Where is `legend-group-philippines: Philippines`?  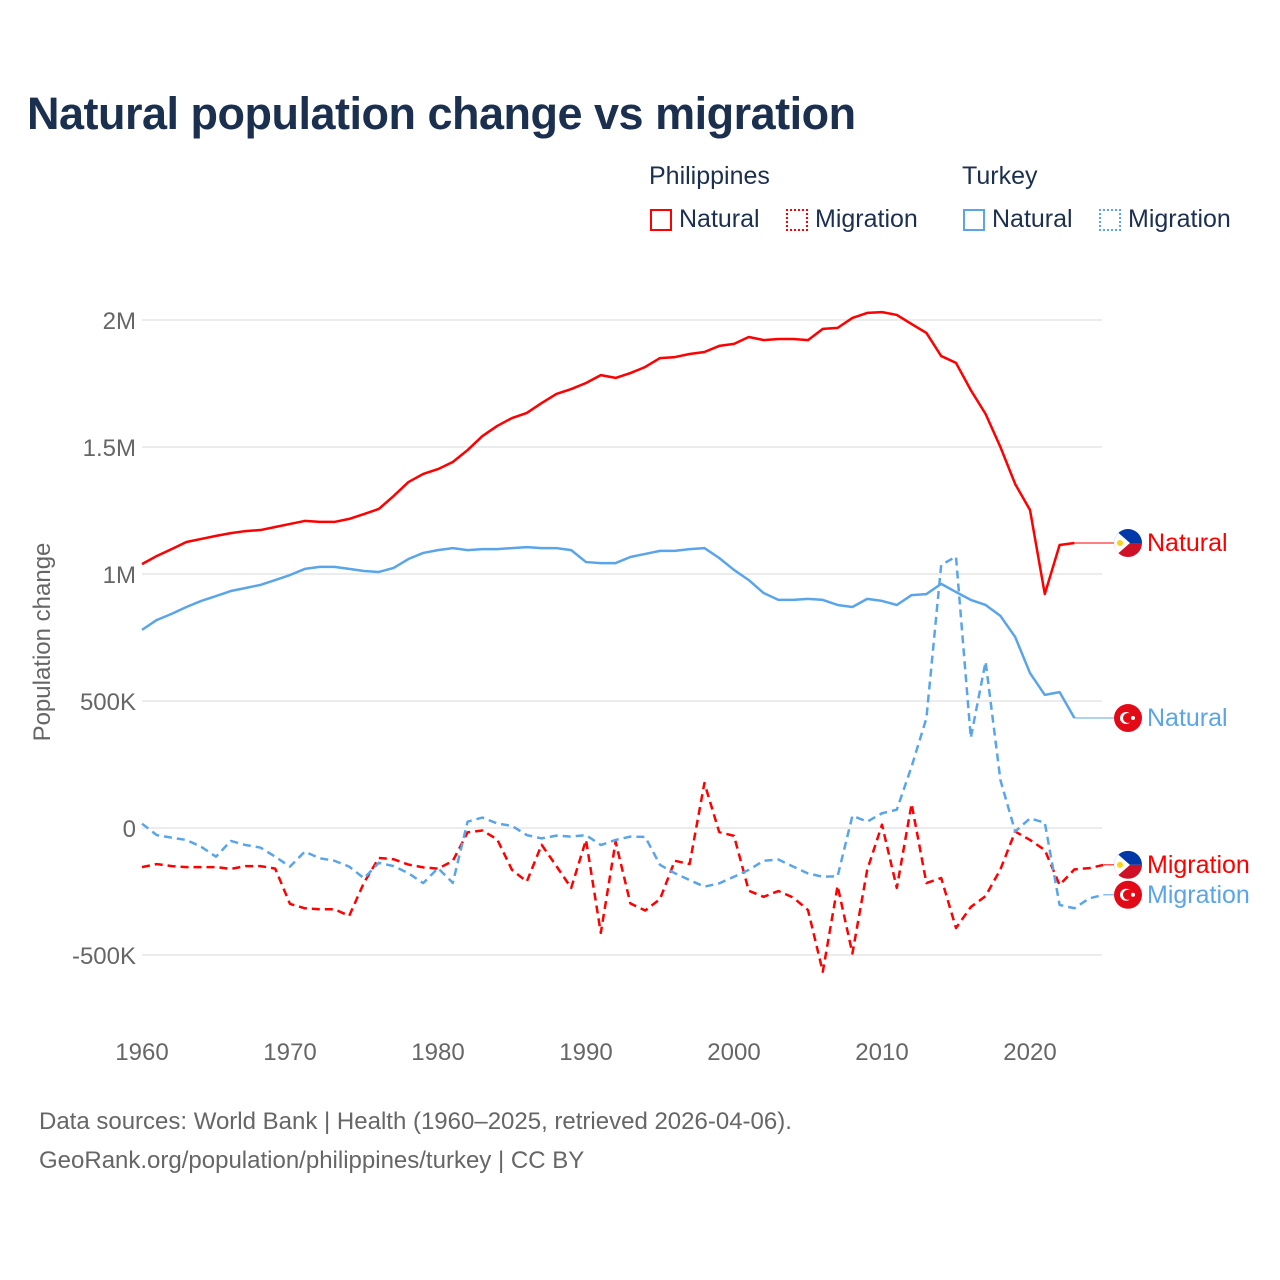
legend-group-philippines: Philippines is located at coordinates (709, 176).